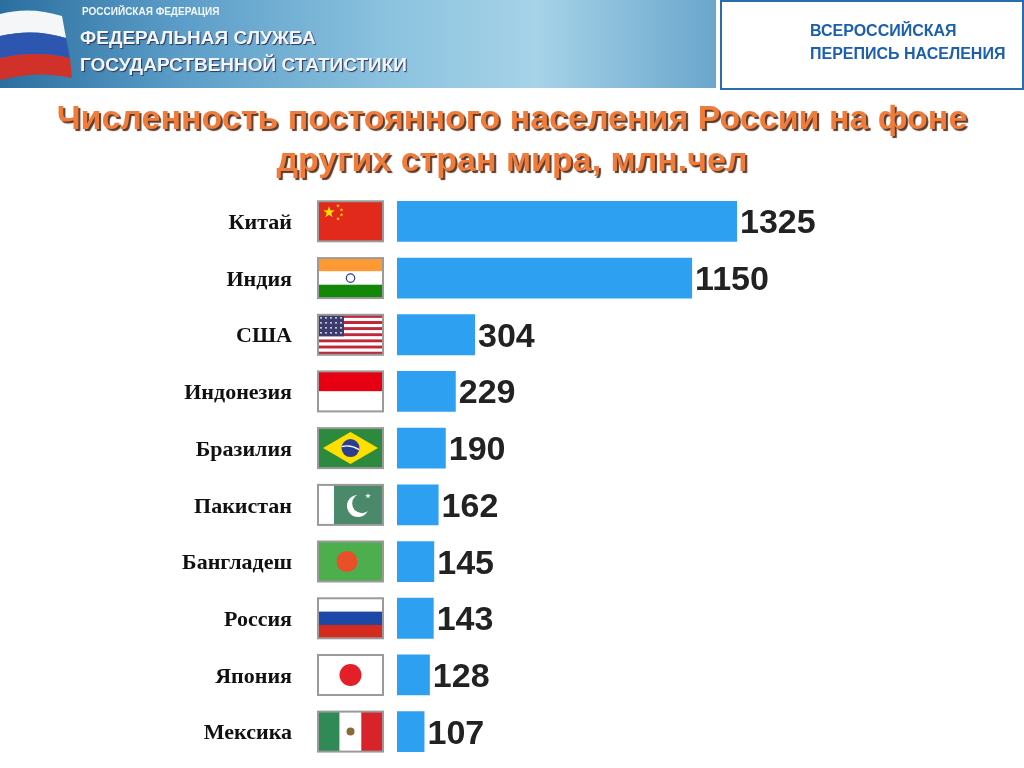  What do you see at coordinates (254, 675) in the screenshot?
I see `y-tick-label: Япония` at bounding box center [254, 675].